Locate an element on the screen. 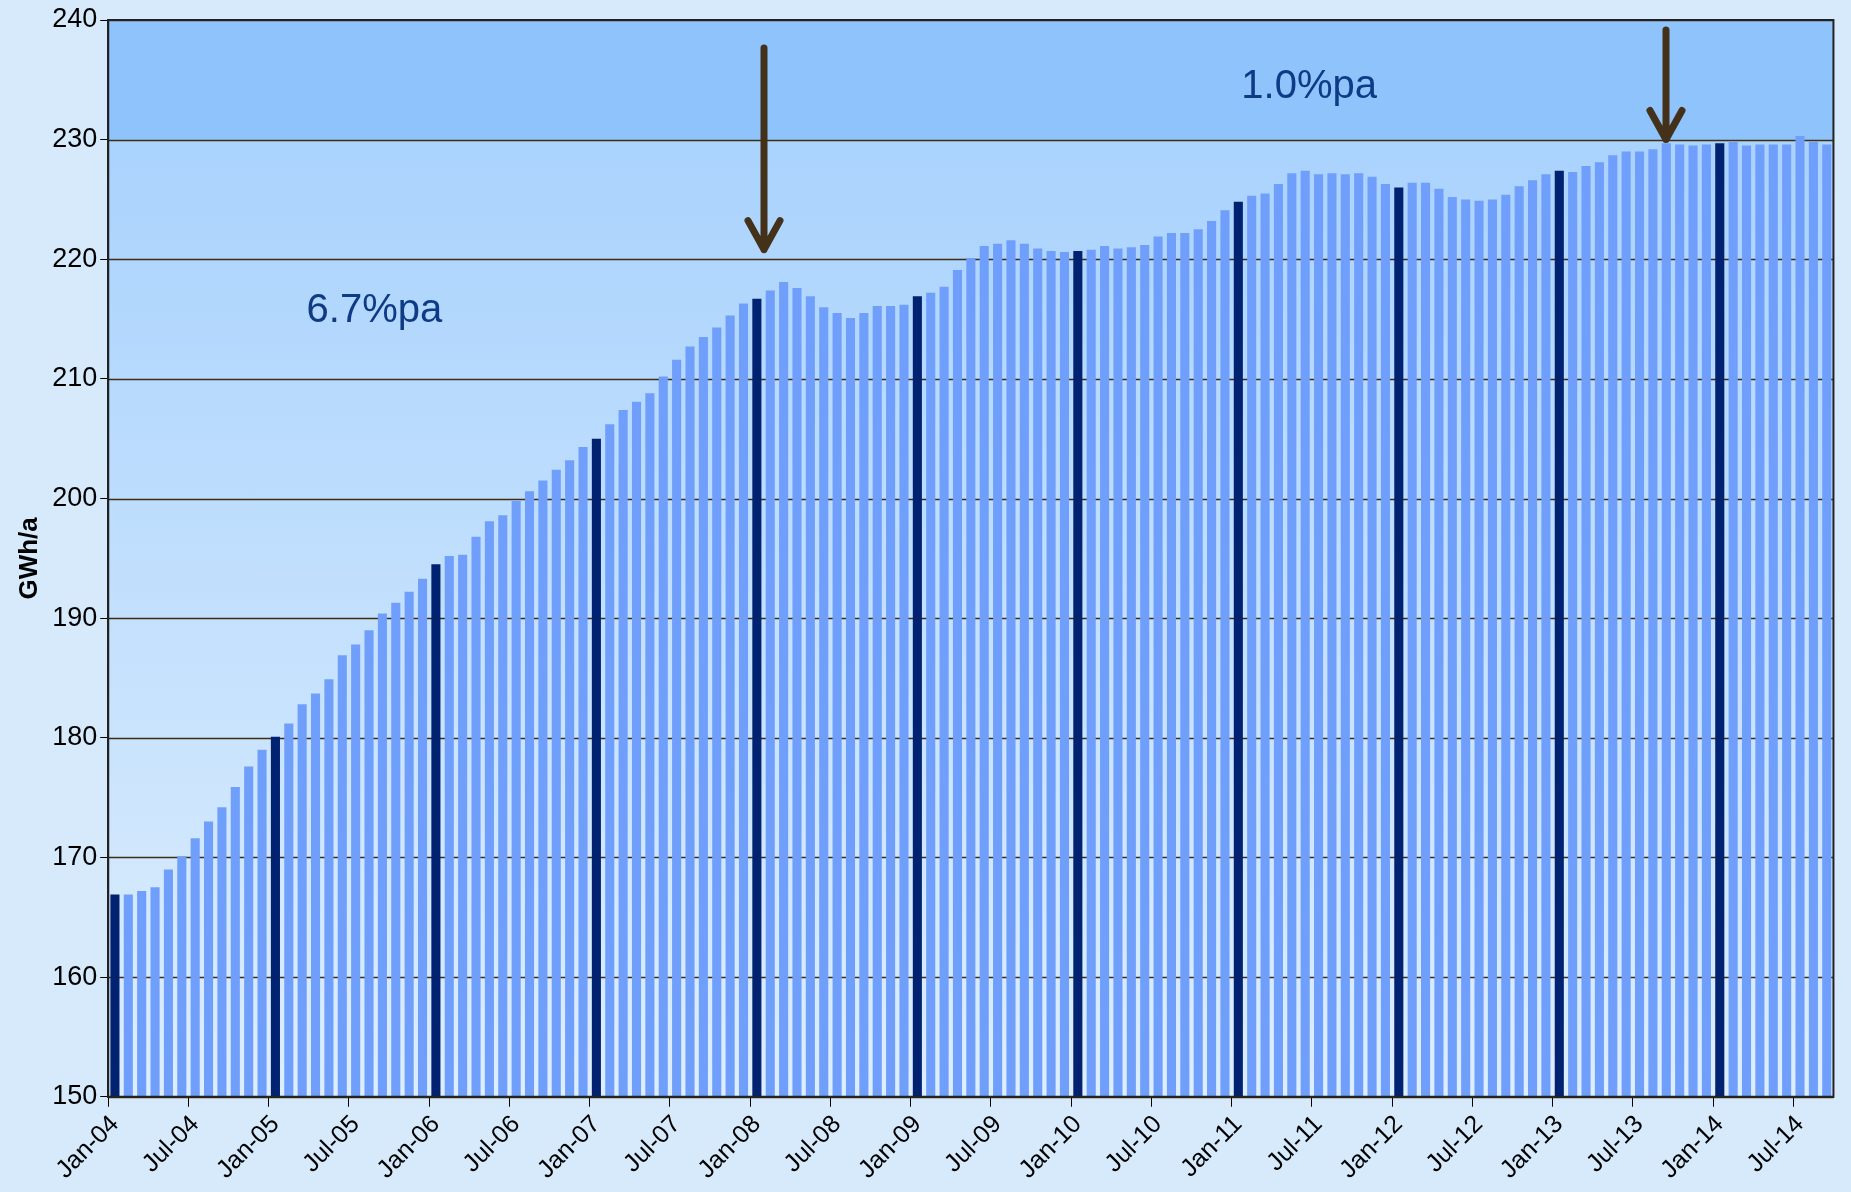 The image size is (1851, 1192). y-tick-label: 210 is located at coordinates (75, 377).